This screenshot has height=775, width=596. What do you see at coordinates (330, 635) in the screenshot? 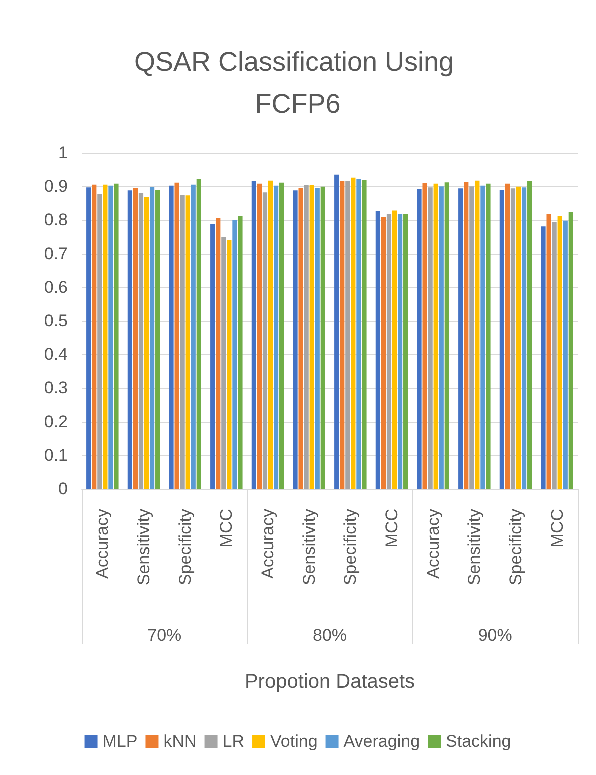
I see `text: 80%` at bounding box center [330, 635].